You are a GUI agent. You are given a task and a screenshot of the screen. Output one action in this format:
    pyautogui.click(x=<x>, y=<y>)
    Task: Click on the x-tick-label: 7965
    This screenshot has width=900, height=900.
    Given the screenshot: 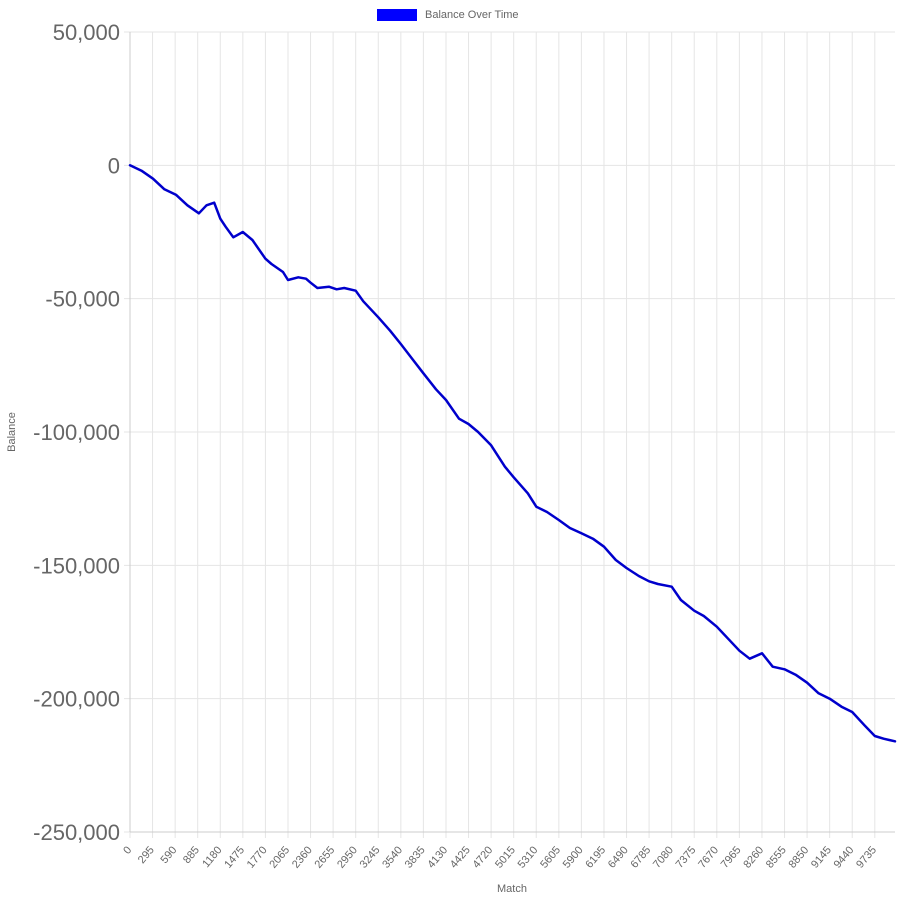 What is the action you would take?
    pyautogui.click(x=731, y=857)
    